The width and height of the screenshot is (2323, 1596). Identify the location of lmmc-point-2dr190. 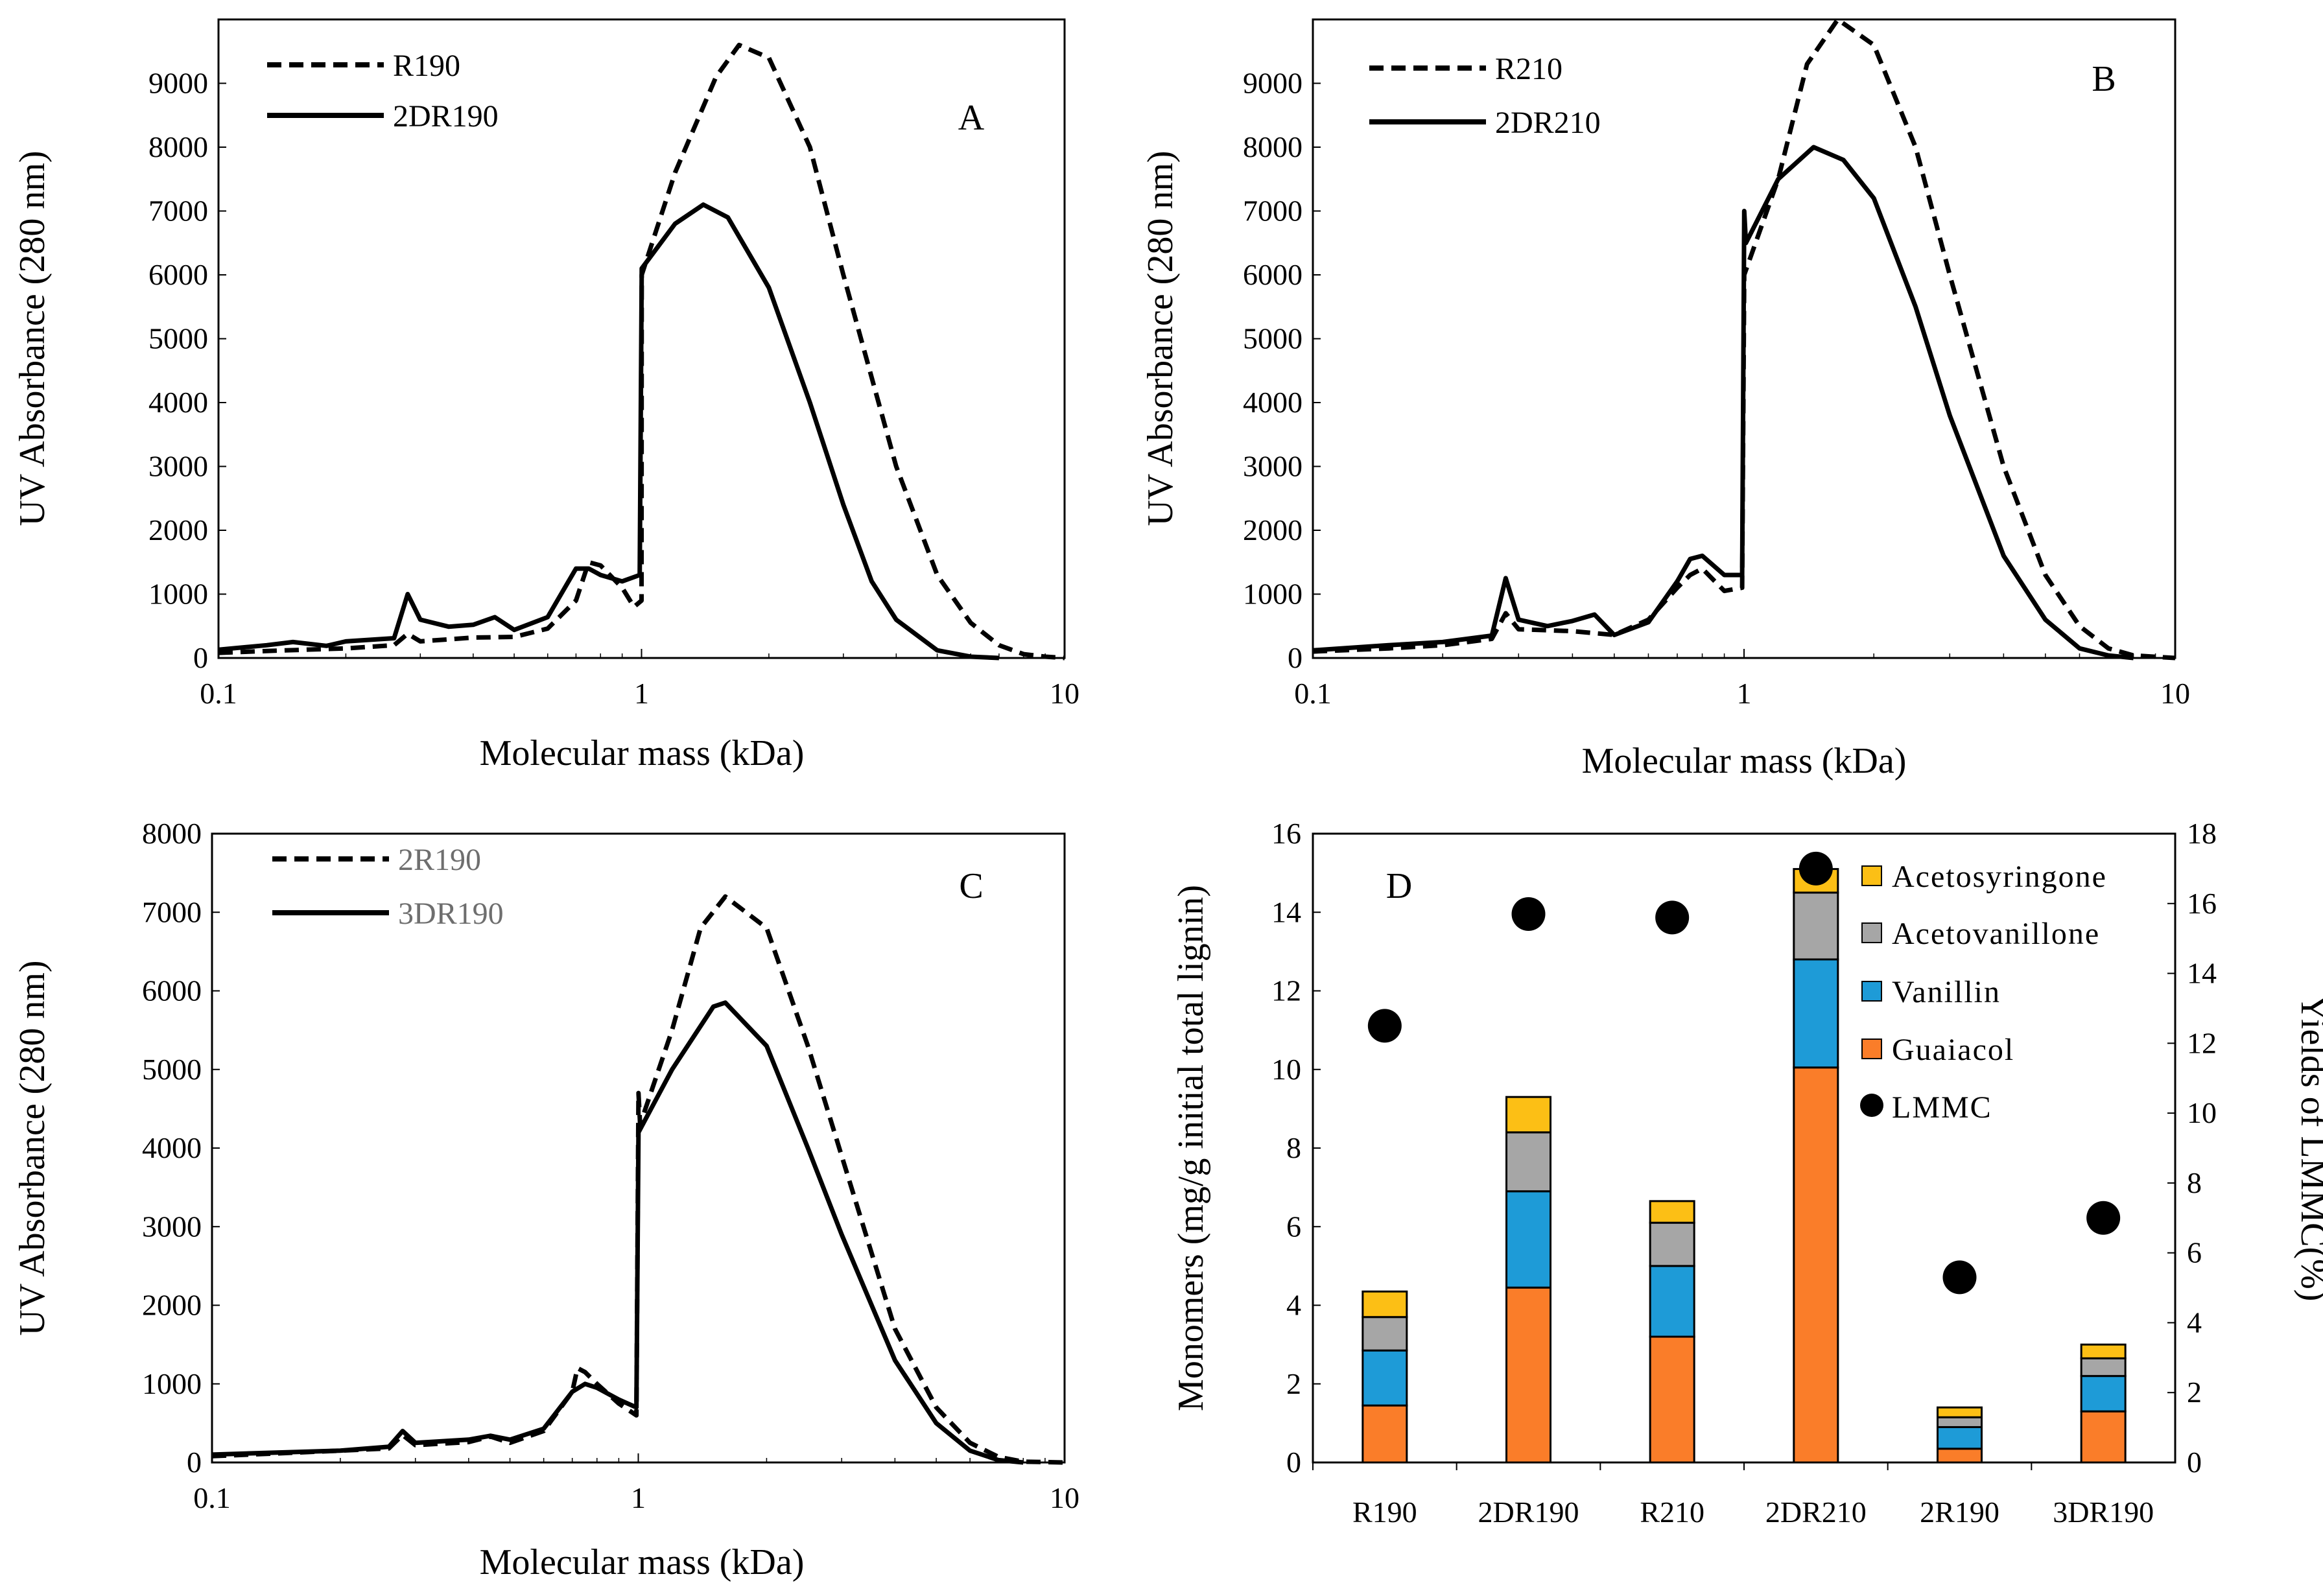
(1528, 914).